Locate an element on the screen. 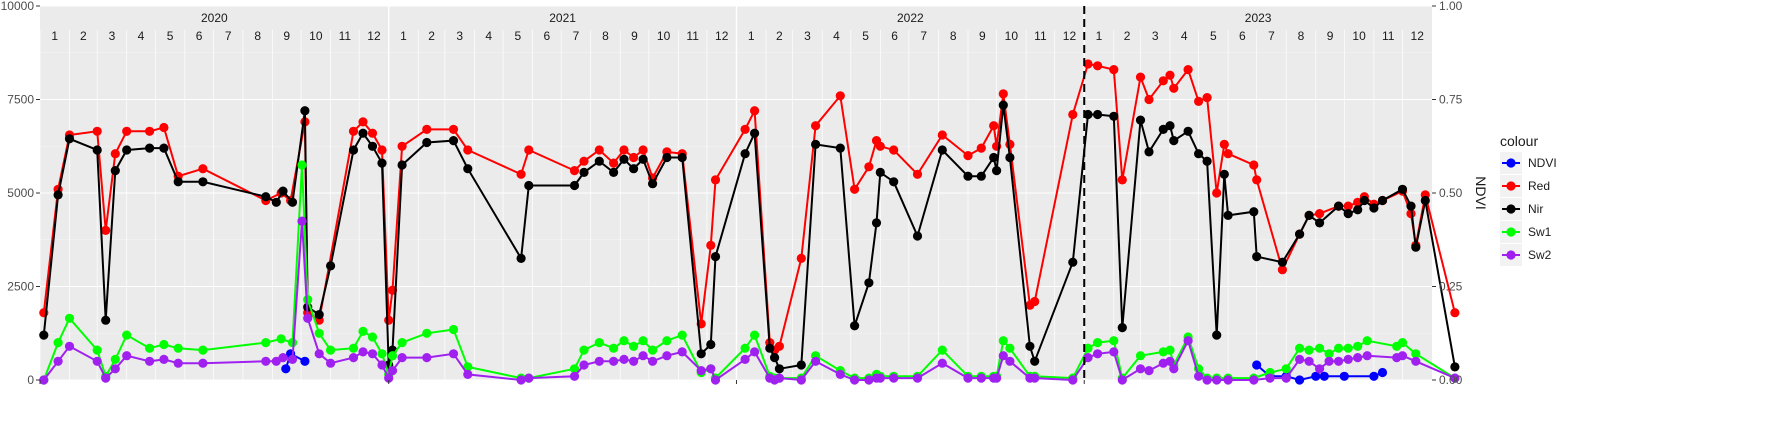  legend-label: Nir is located at coordinates (1535, 209).